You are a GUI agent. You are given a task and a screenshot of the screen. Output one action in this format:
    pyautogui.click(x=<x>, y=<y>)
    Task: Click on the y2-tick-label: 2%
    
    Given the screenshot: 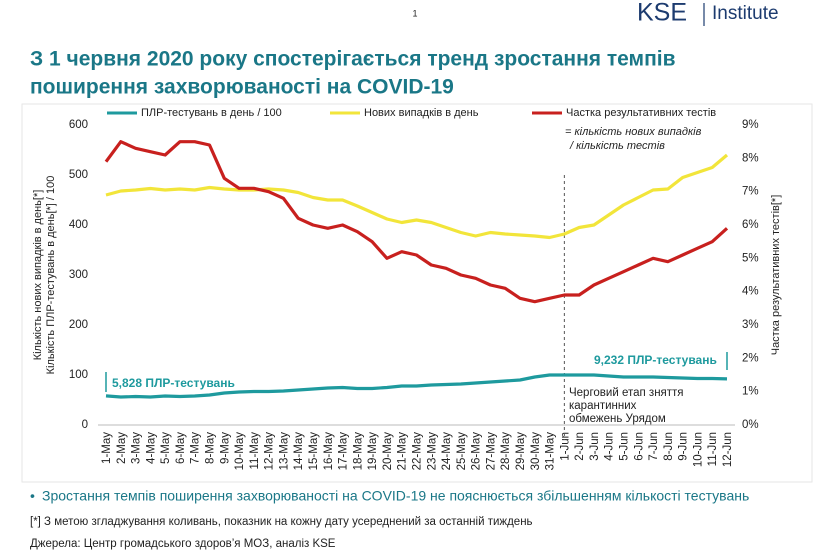 What is the action you would take?
    pyautogui.click(x=750, y=358)
    